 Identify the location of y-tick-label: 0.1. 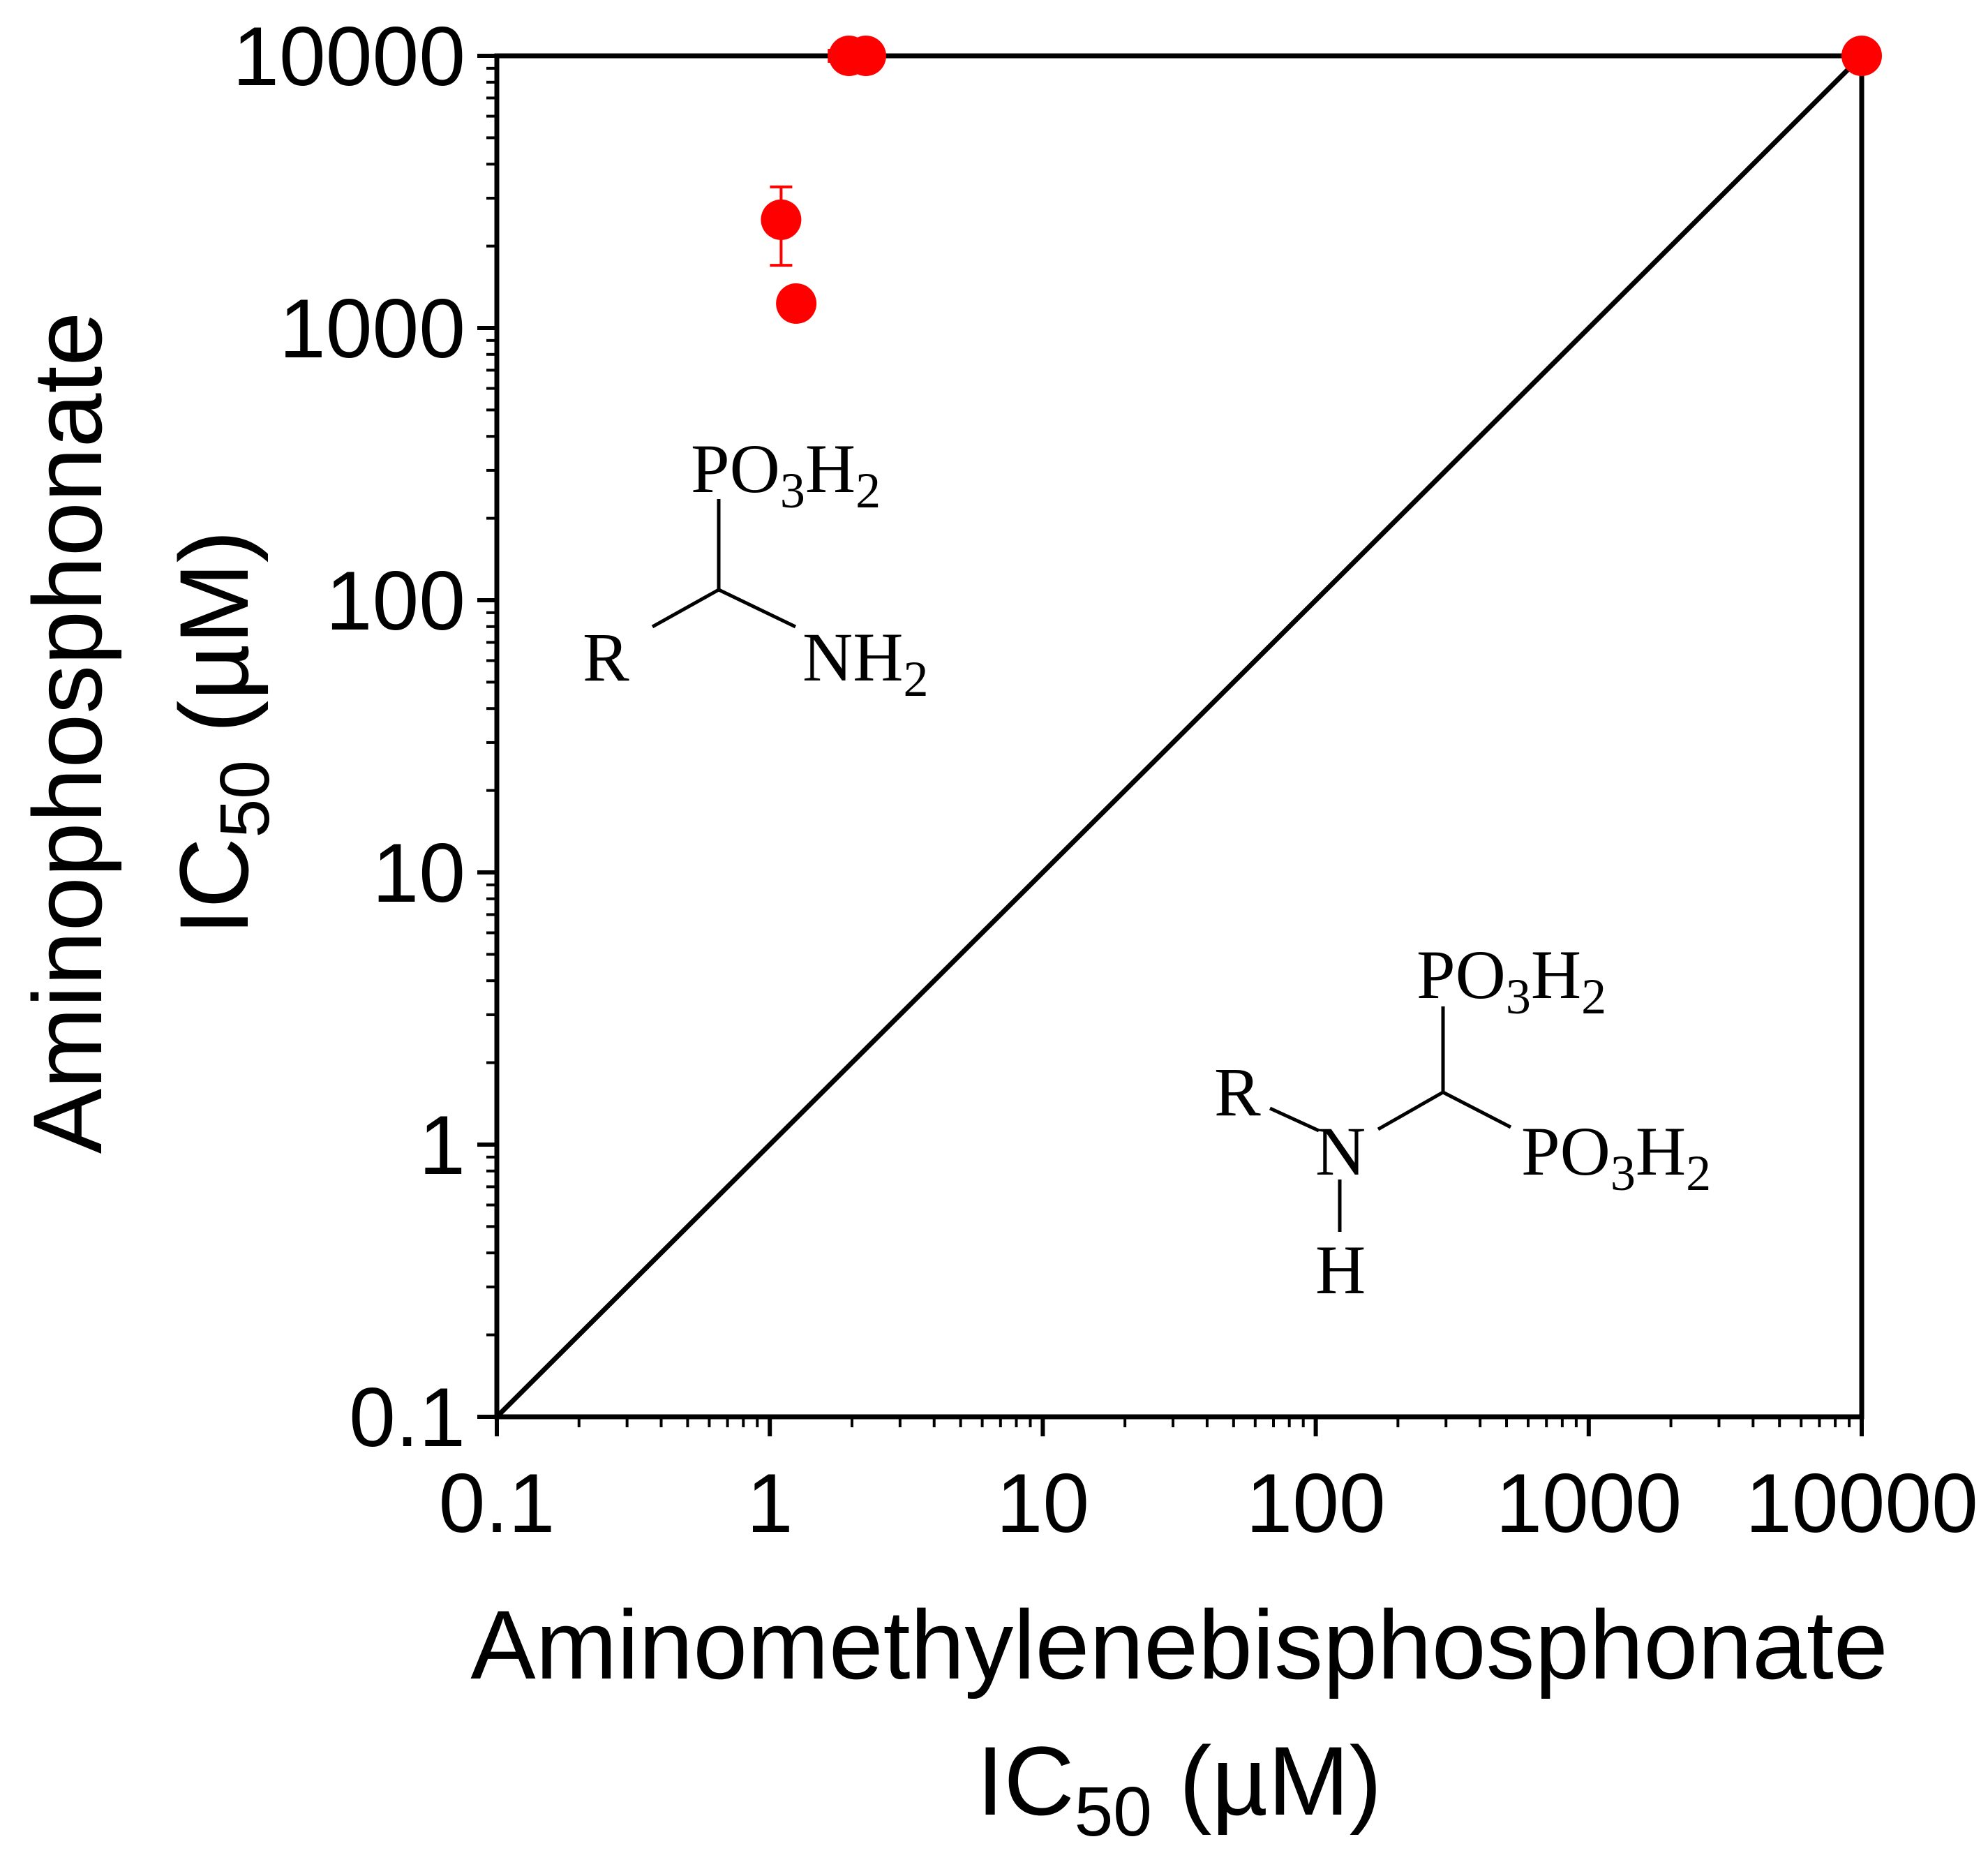
(407, 1417).